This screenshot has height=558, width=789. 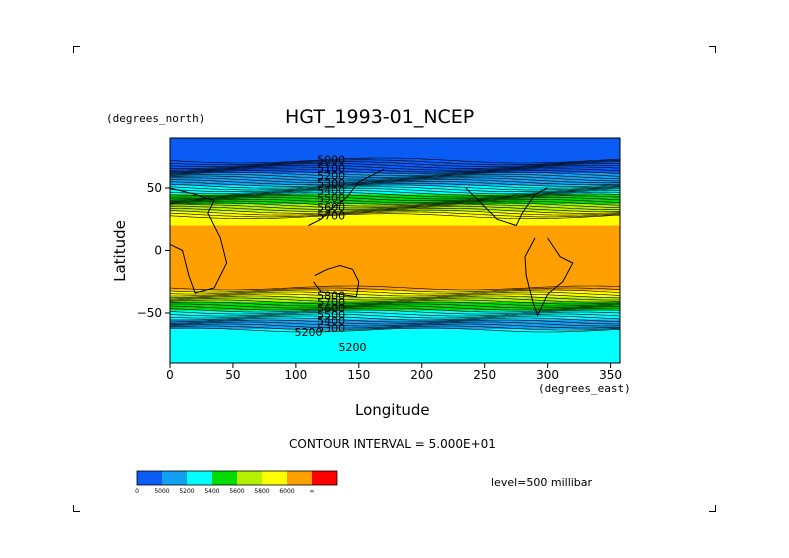 What do you see at coordinates (331, 302) in the screenshot?
I see `contour-label-9: 5700` at bounding box center [331, 302].